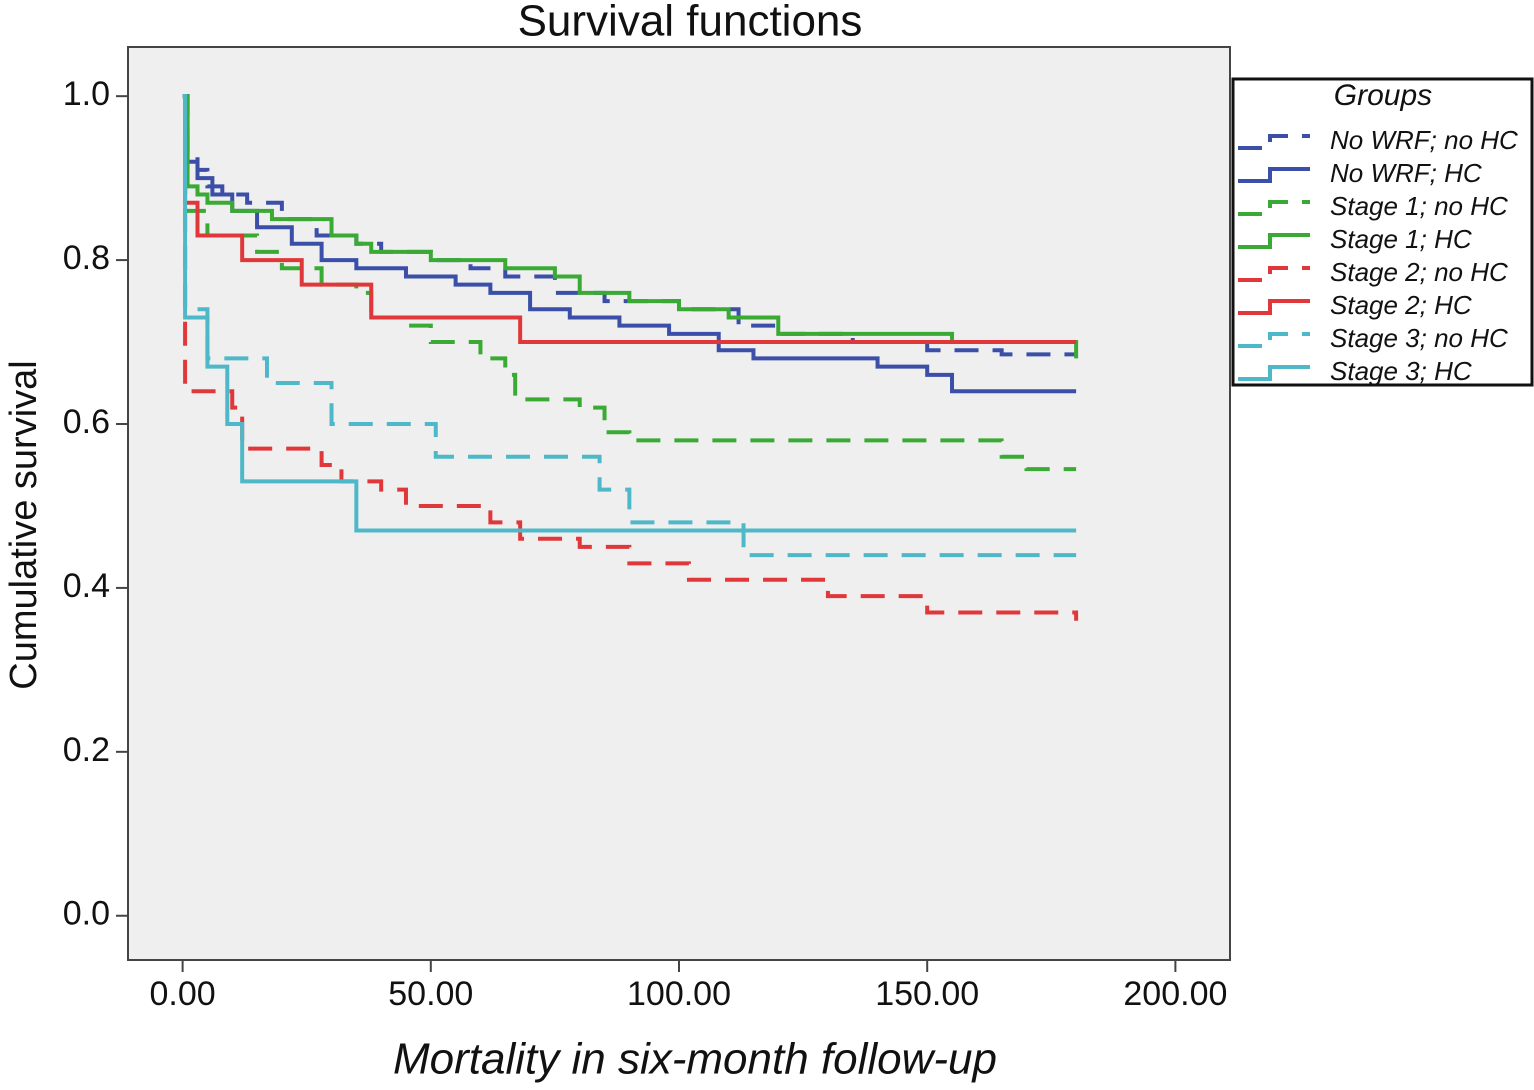  I want to click on legend-label: No WRF; HC, so click(1406, 173).